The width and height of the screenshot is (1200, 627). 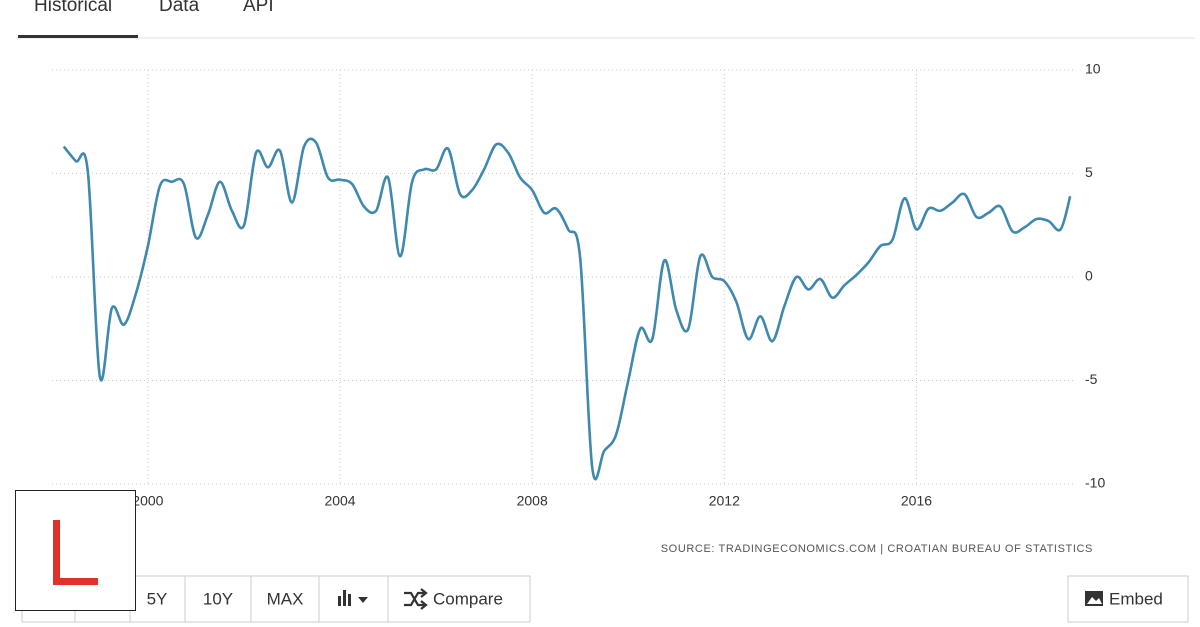 I want to click on shuffle-lines, so click(x=414, y=599).